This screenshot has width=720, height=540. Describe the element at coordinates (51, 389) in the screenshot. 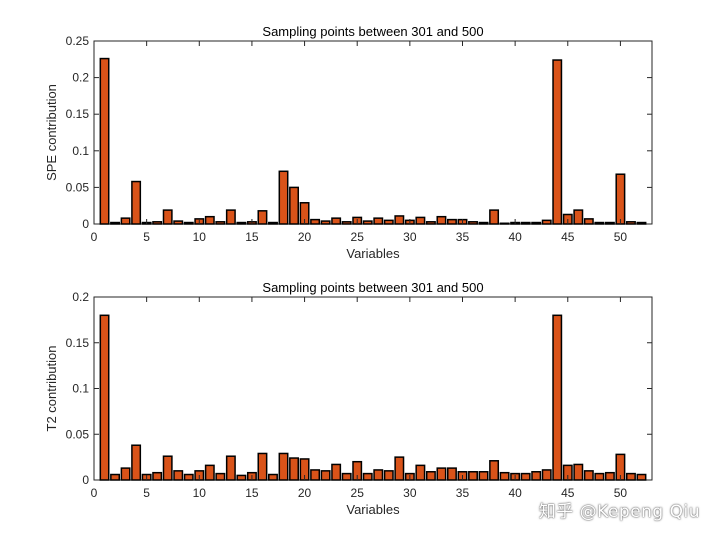

I see `y-axis-label: T2 contribution` at that location.